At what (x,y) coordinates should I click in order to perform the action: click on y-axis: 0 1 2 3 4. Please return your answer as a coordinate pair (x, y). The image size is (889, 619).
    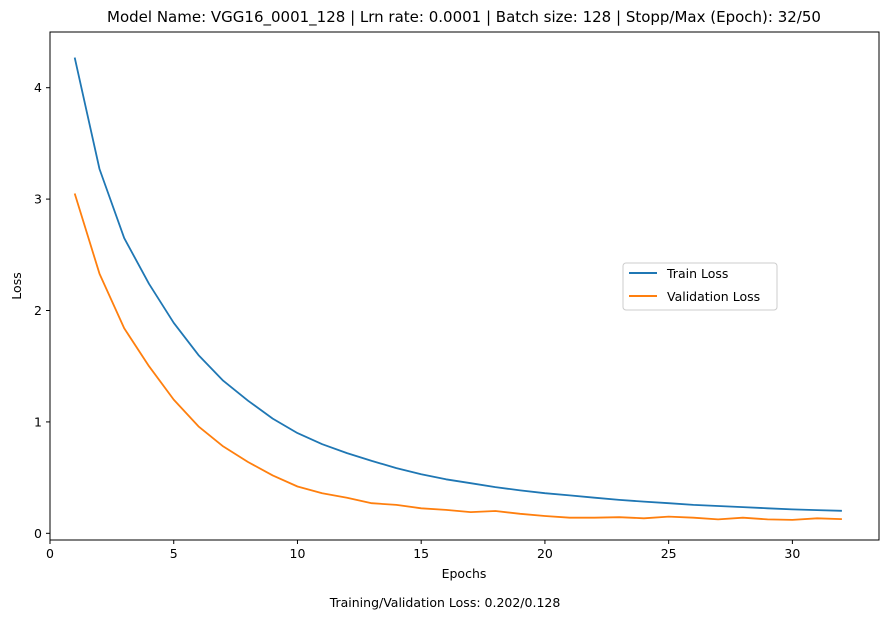
    Looking at the image, I should click on (42, 310).